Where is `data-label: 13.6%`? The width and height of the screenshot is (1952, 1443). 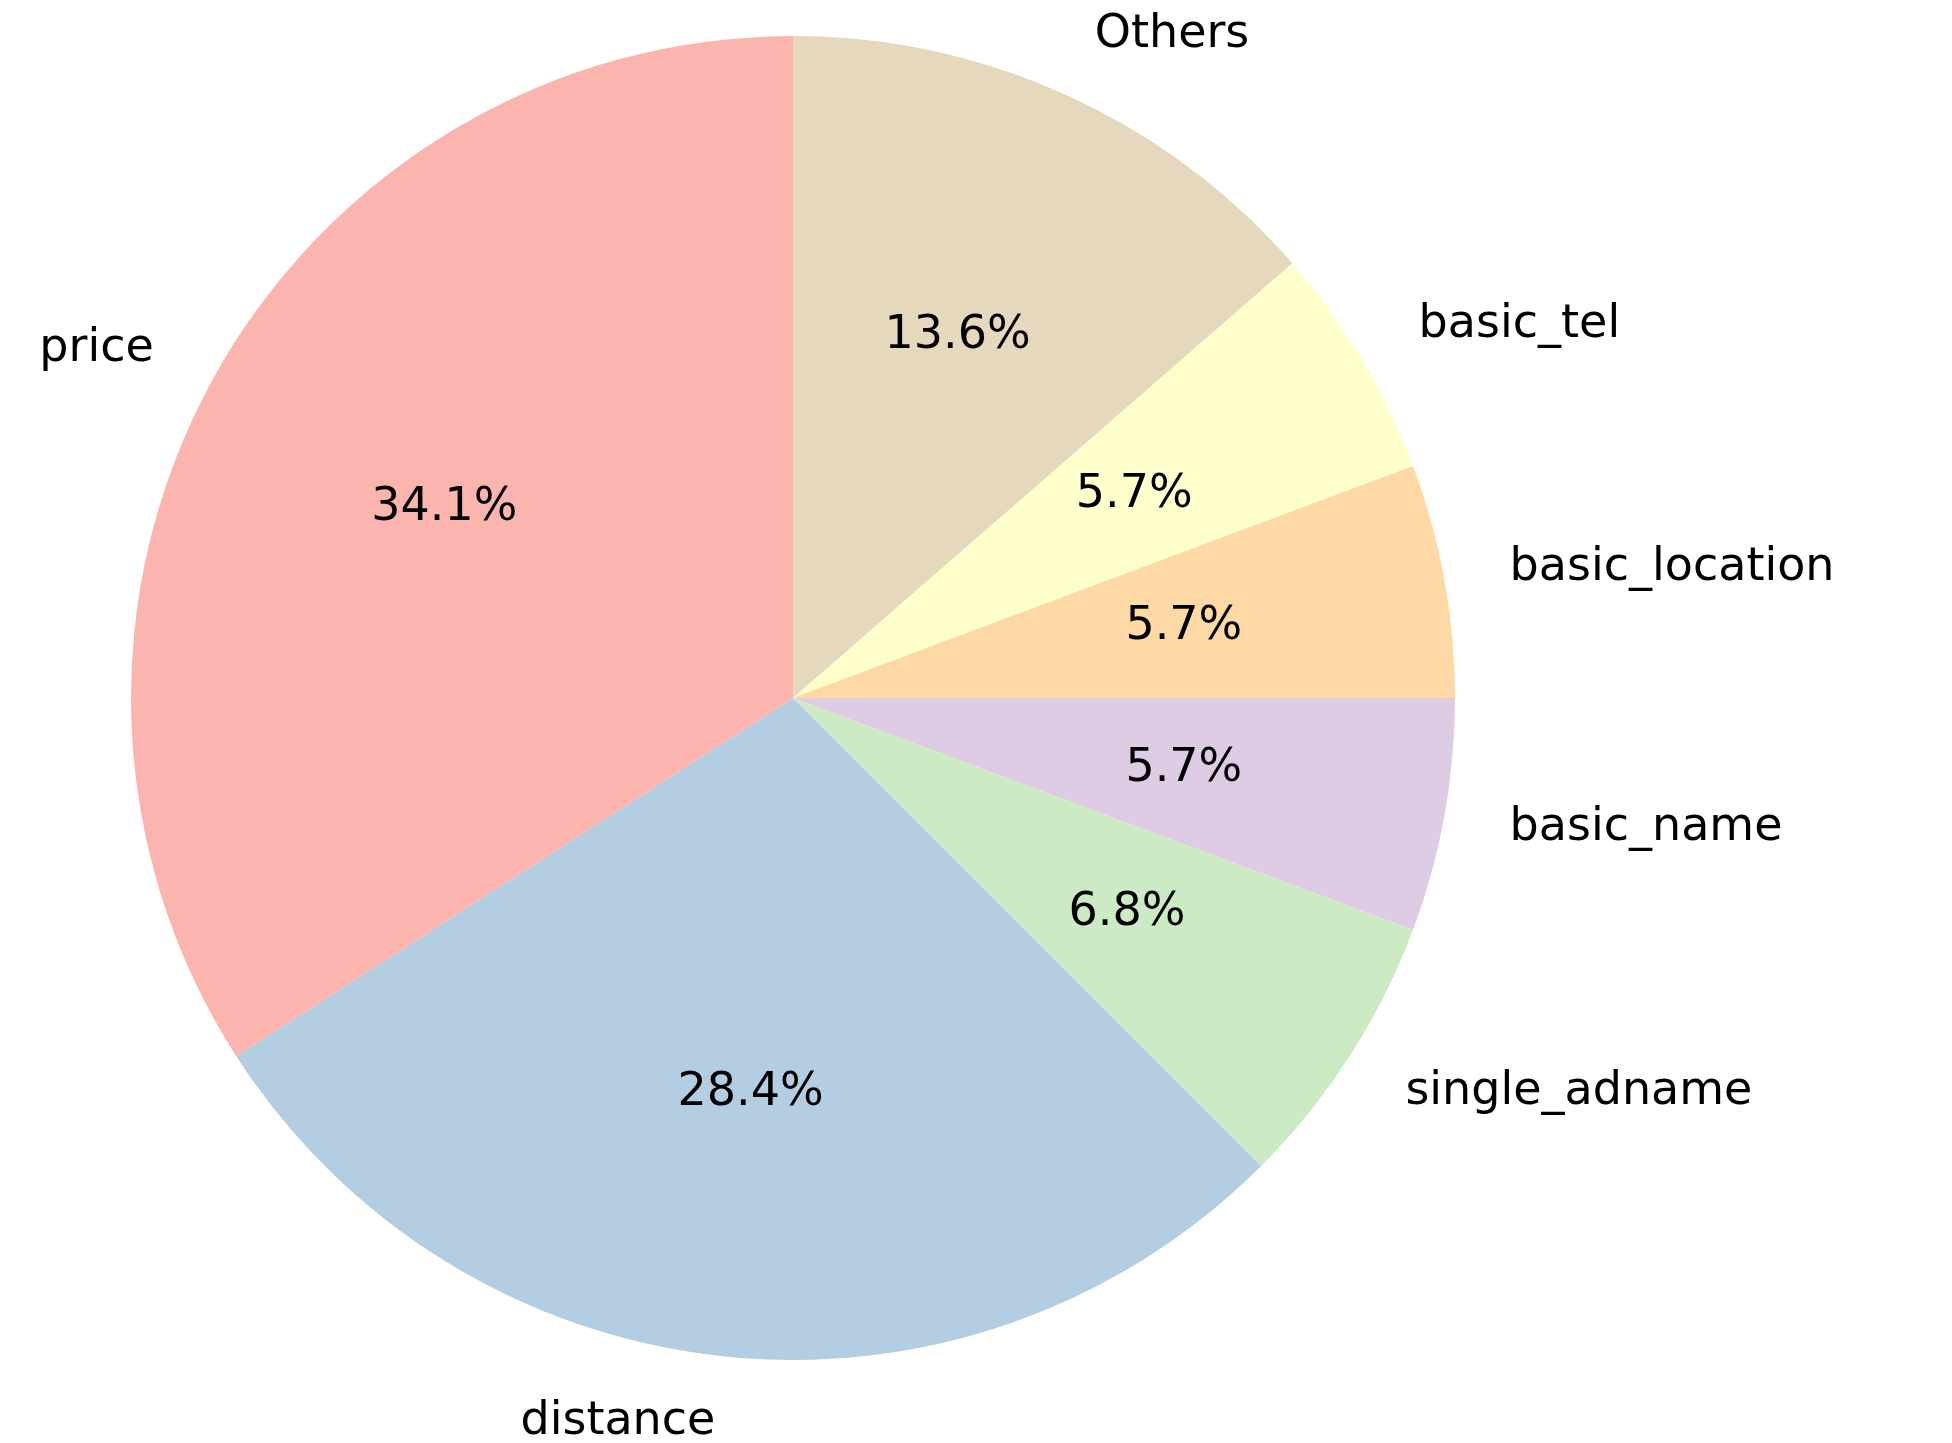
data-label: 13.6% is located at coordinates (957, 332).